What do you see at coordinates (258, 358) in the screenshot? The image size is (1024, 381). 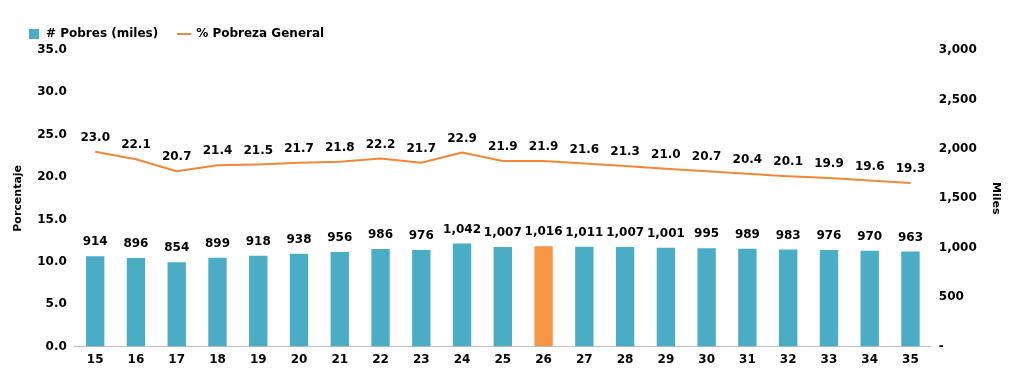 I see `x-tick-label: 19` at bounding box center [258, 358].